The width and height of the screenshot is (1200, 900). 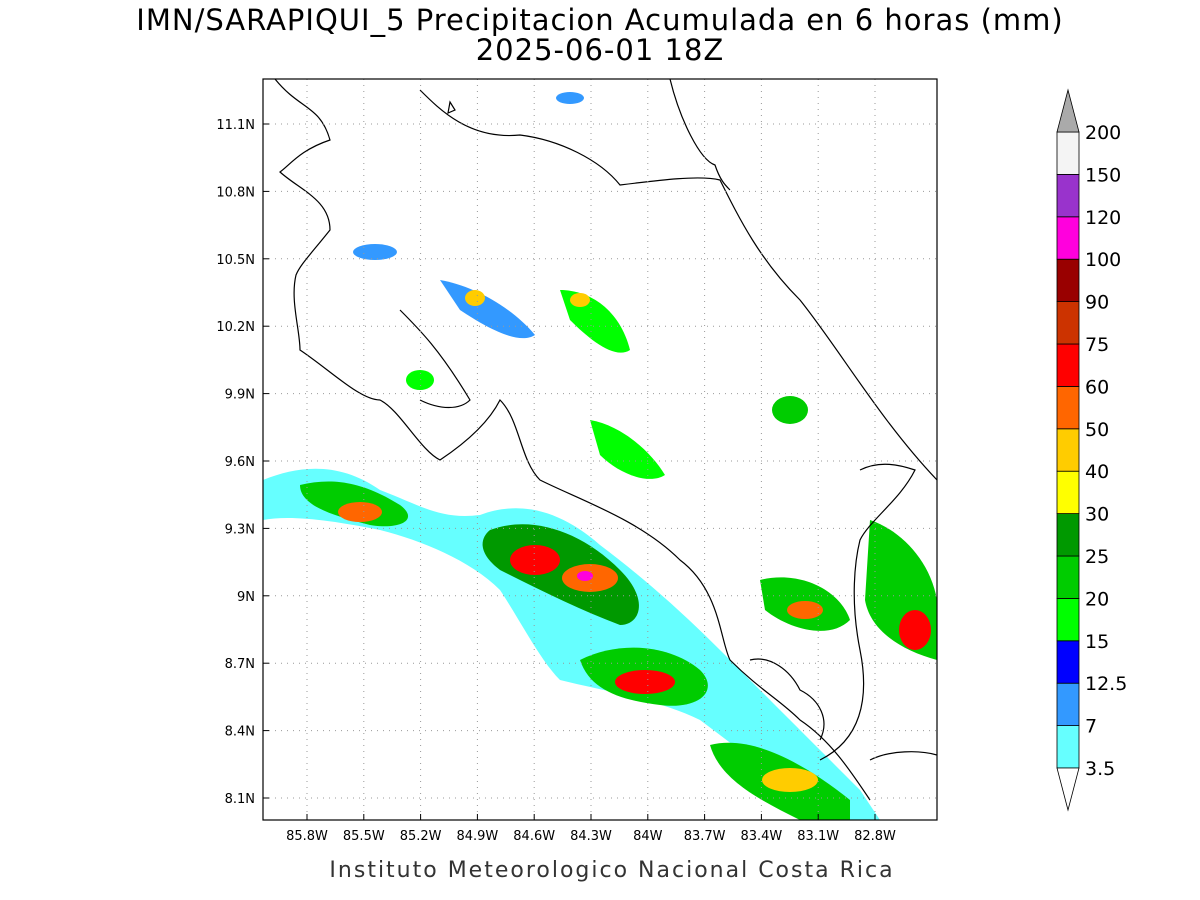 I want to click on lat-label: 8.4N, so click(x=240, y=732).